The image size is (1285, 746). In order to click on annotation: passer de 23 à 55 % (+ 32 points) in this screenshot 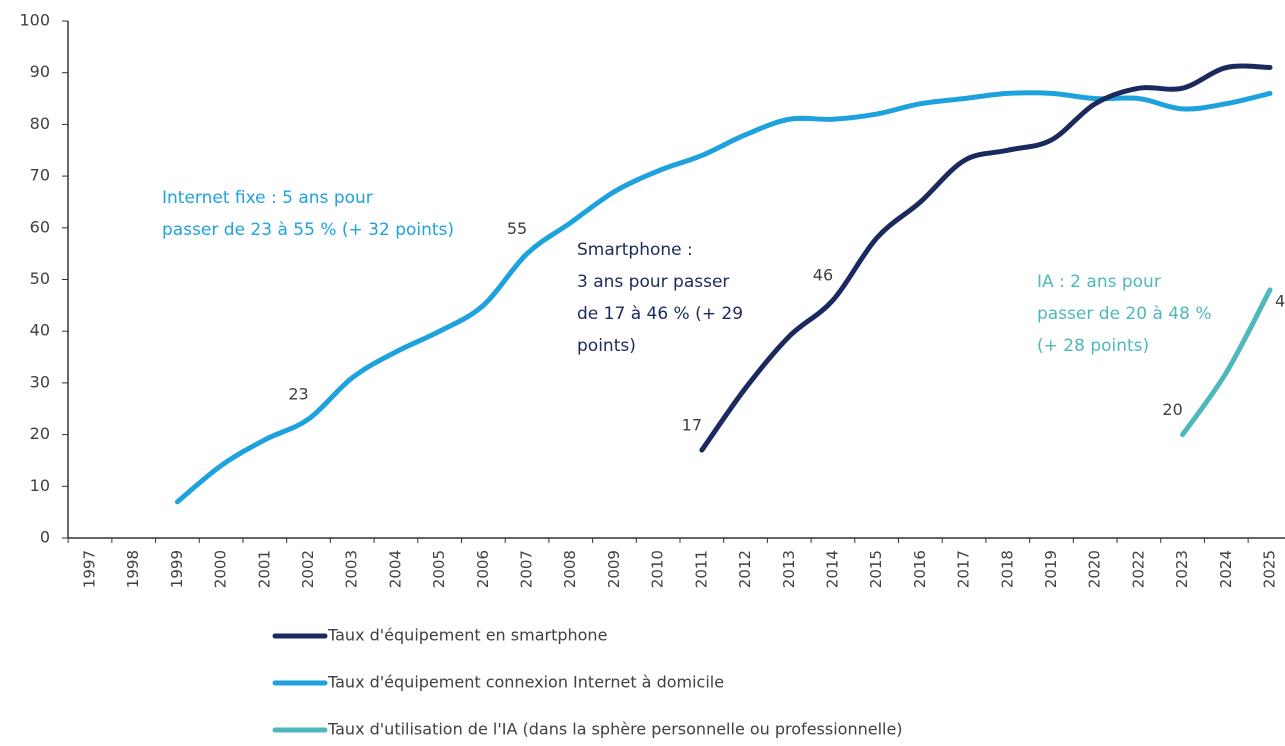, I will do `click(308, 230)`.